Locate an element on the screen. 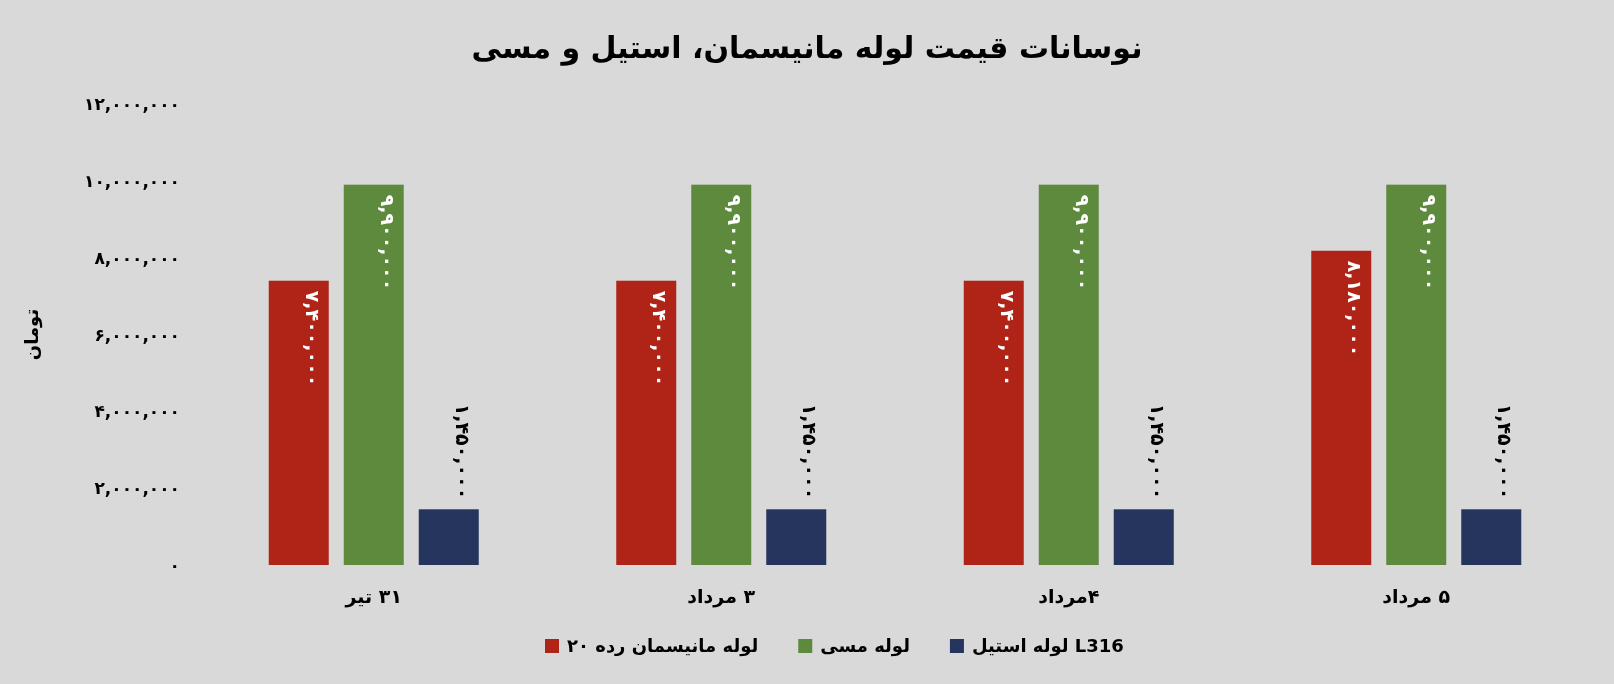 This screenshot has width=1614, height=684. x-tick-label: ۵ مرداد is located at coordinates (1416, 596).